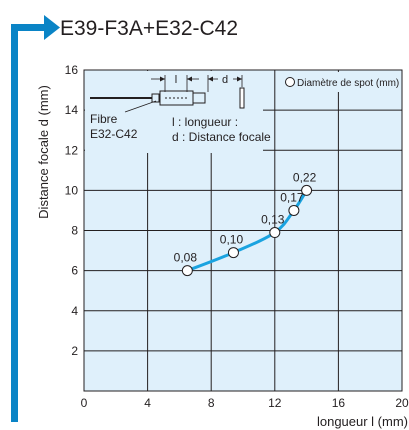 The height and width of the screenshot is (430, 409). I want to click on x-tick-label: 20, so click(402, 403).